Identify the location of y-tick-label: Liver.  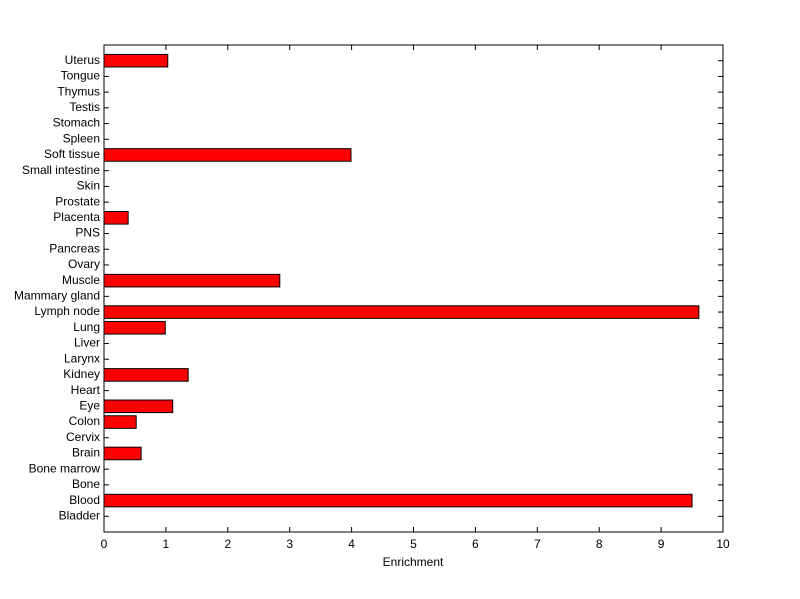
(87, 343).